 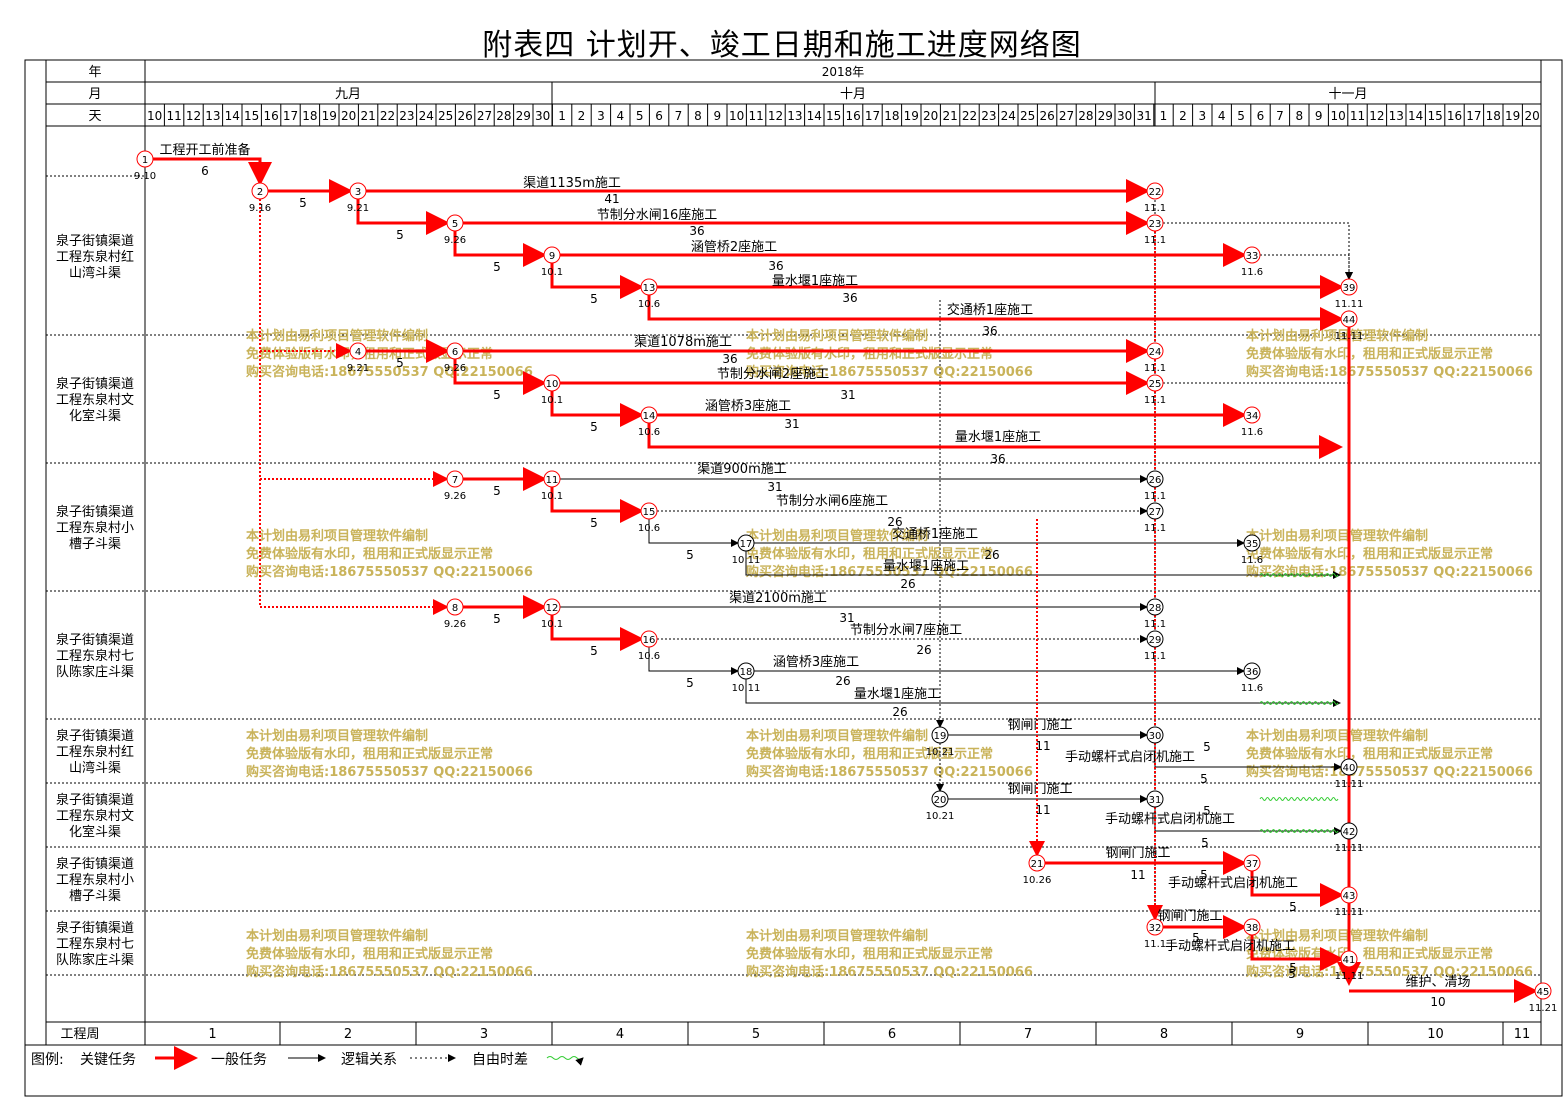 I want to click on task-duration: 26, so click(x=899, y=712).